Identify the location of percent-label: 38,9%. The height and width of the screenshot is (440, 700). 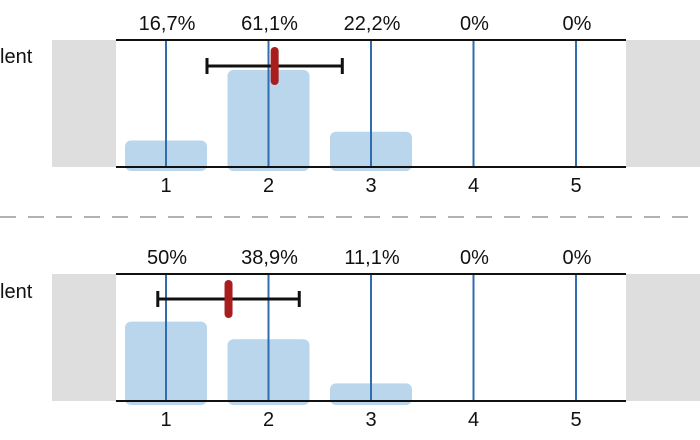
(269, 258).